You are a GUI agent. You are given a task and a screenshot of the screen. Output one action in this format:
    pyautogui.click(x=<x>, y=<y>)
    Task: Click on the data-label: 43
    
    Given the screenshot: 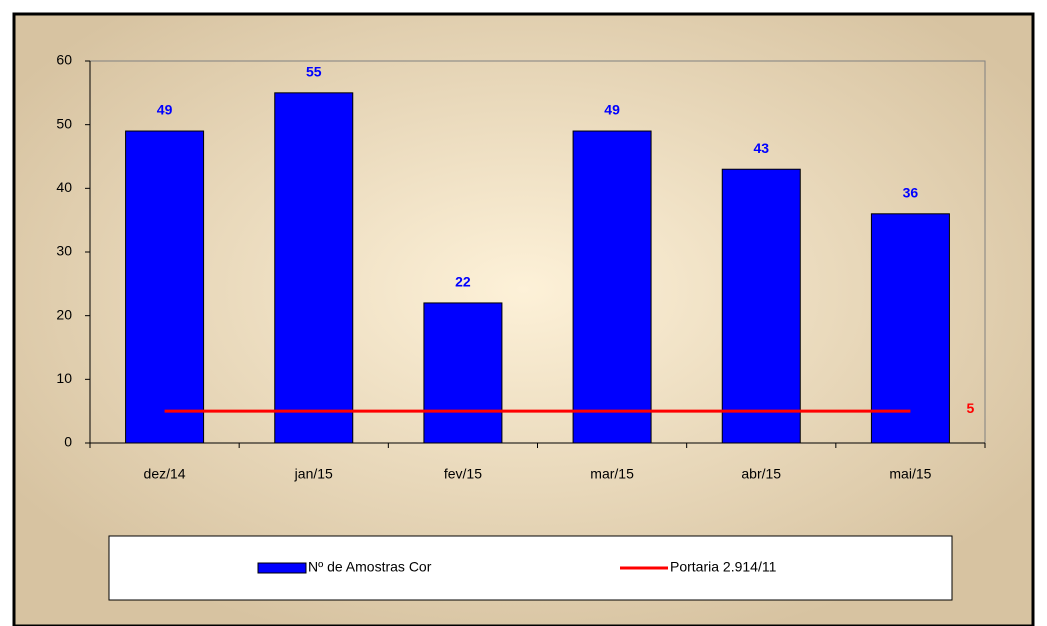 What is the action you would take?
    pyautogui.click(x=761, y=148)
    